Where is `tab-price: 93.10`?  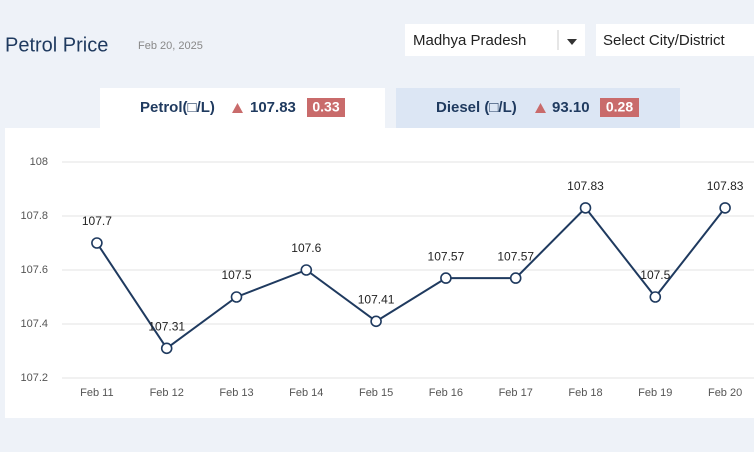
tab-price: 93.10 is located at coordinates (571, 107).